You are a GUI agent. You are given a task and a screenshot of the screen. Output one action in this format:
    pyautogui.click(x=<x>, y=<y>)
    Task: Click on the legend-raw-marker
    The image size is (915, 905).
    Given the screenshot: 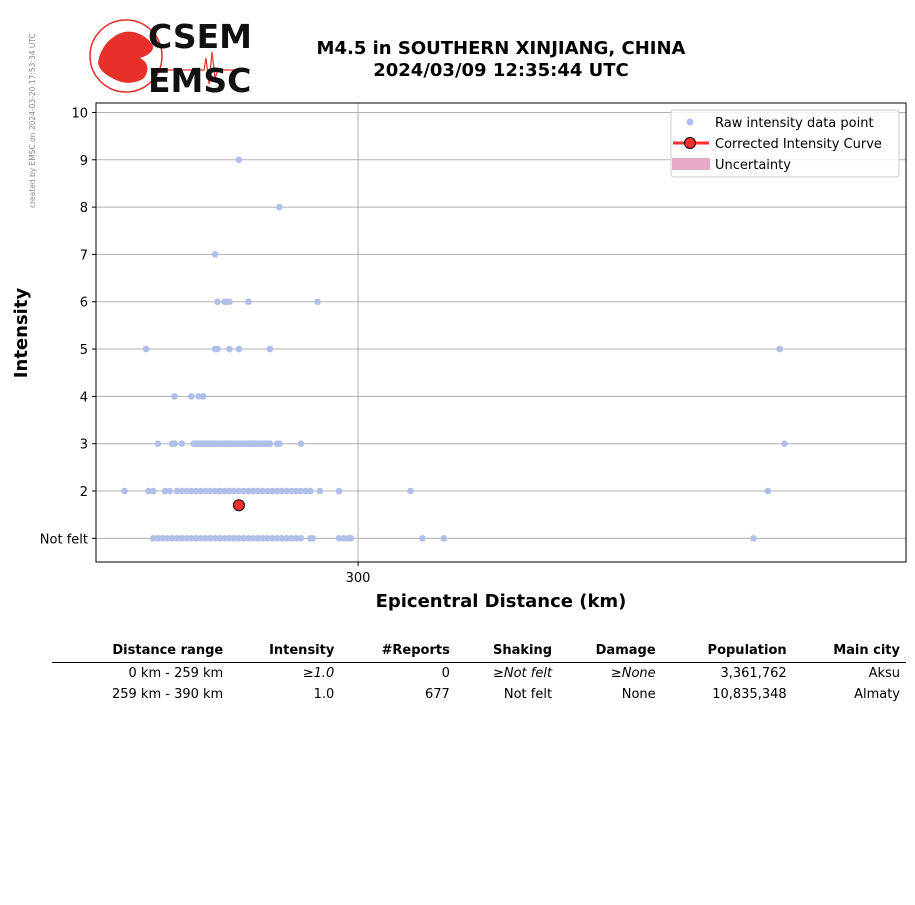 What is the action you would take?
    pyautogui.click(x=690, y=122)
    